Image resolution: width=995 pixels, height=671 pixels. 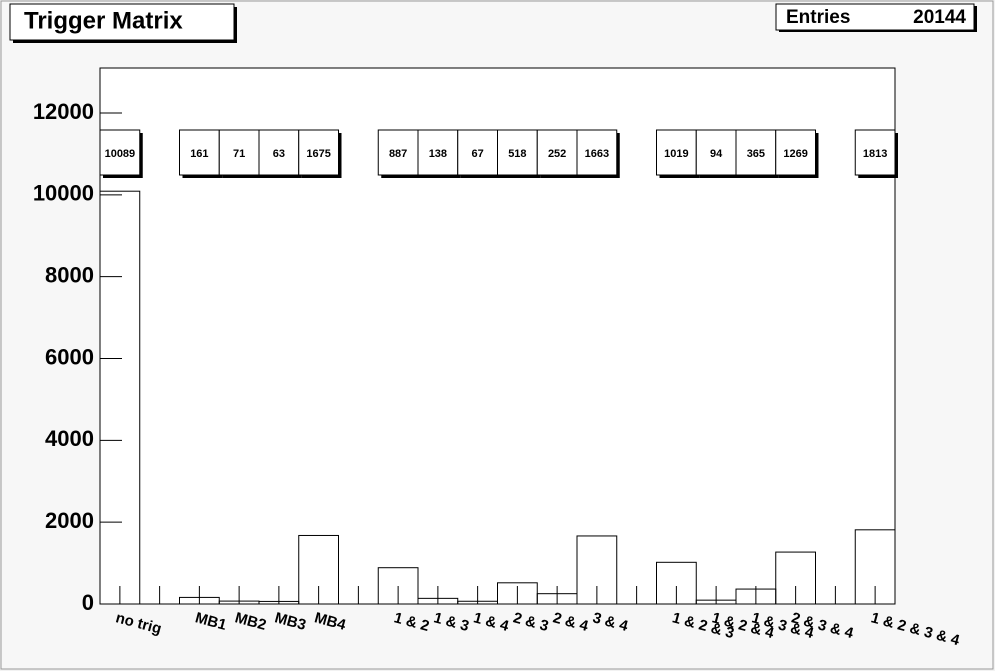 I want to click on value-label: 1813, so click(x=875, y=154).